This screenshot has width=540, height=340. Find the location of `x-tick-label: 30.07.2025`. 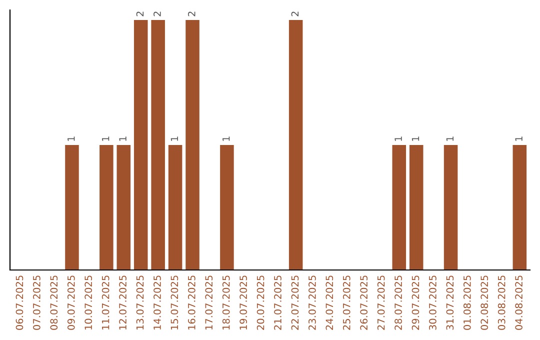

x-tick-label: 30.07.2025 is located at coordinates (432, 303).